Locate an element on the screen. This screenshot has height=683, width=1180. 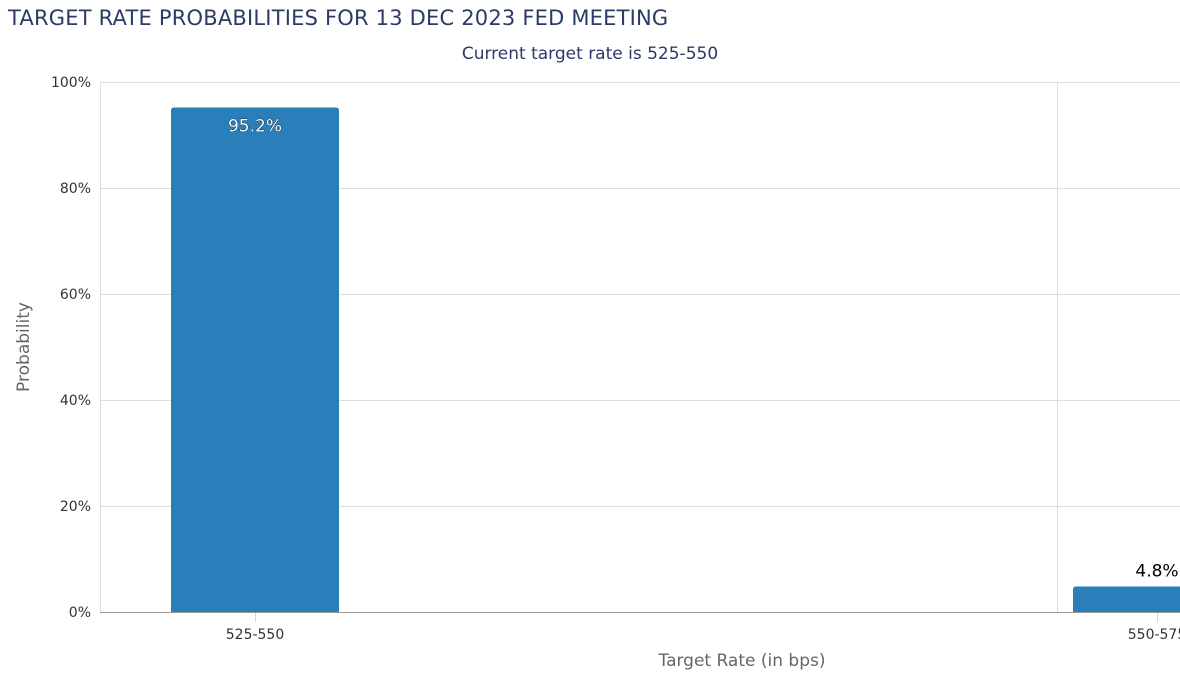
y-tick-label: 100% is located at coordinates (71, 83).